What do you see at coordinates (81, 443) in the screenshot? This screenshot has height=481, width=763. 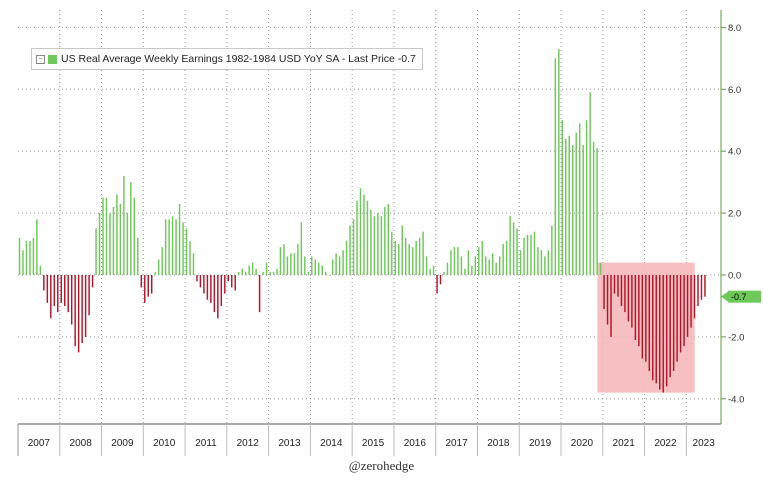 I see `x-tick-label: 2008` at bounding box center [81, 443].